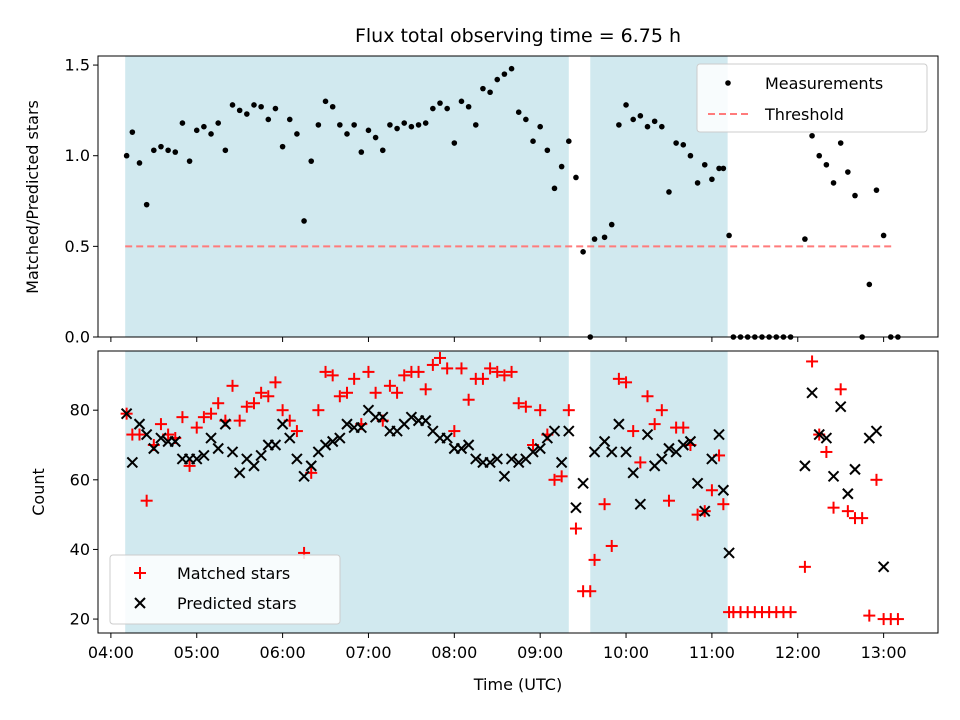 The width and height of the screenshot is (960, 720). What do you see at coordinates (77, 65) in the screenshot?
I see `y-tick-label: 1.5` at bounding box center [77, 65].